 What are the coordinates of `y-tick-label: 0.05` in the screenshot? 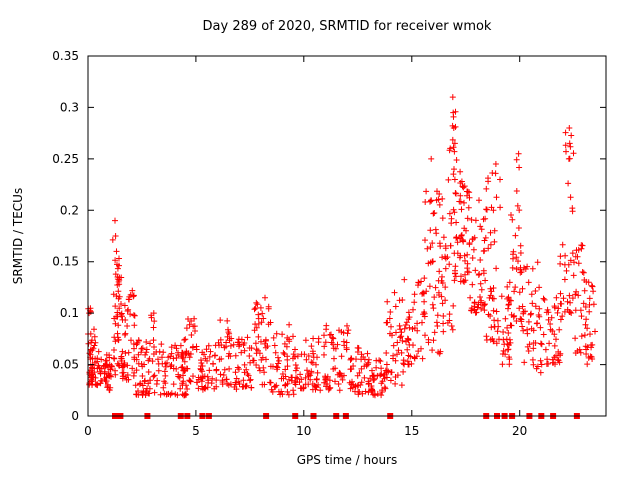 It's located at (65, 365).